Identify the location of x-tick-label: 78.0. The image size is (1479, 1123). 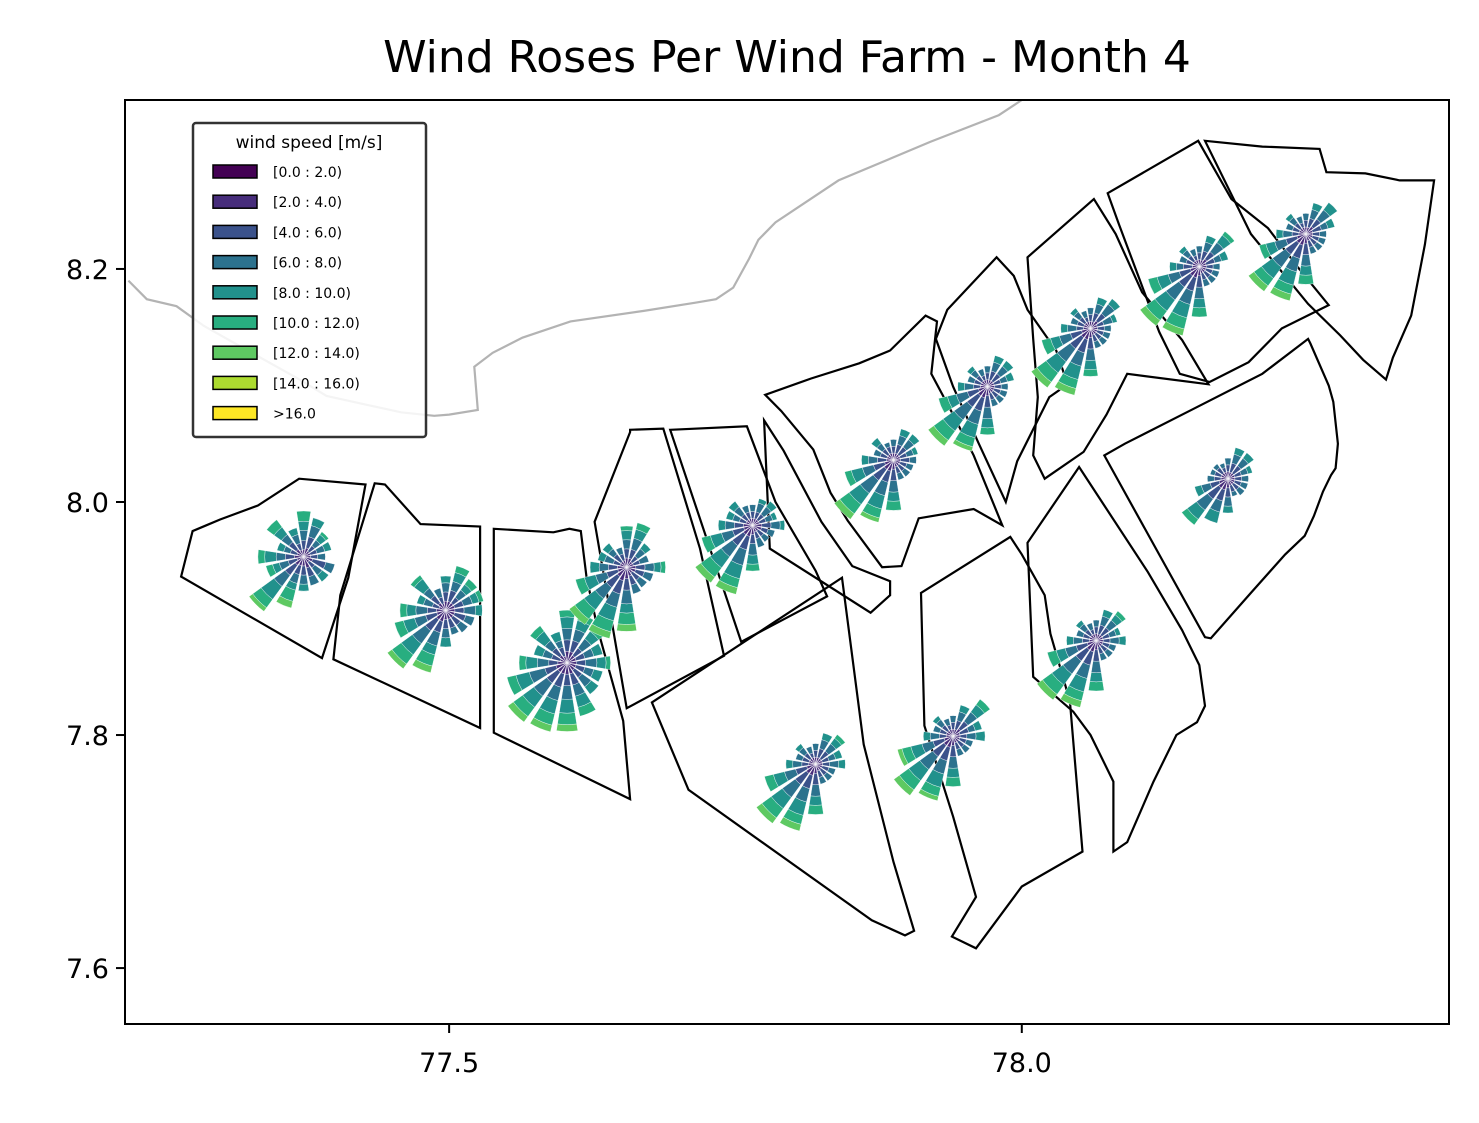
(1022, 1063).